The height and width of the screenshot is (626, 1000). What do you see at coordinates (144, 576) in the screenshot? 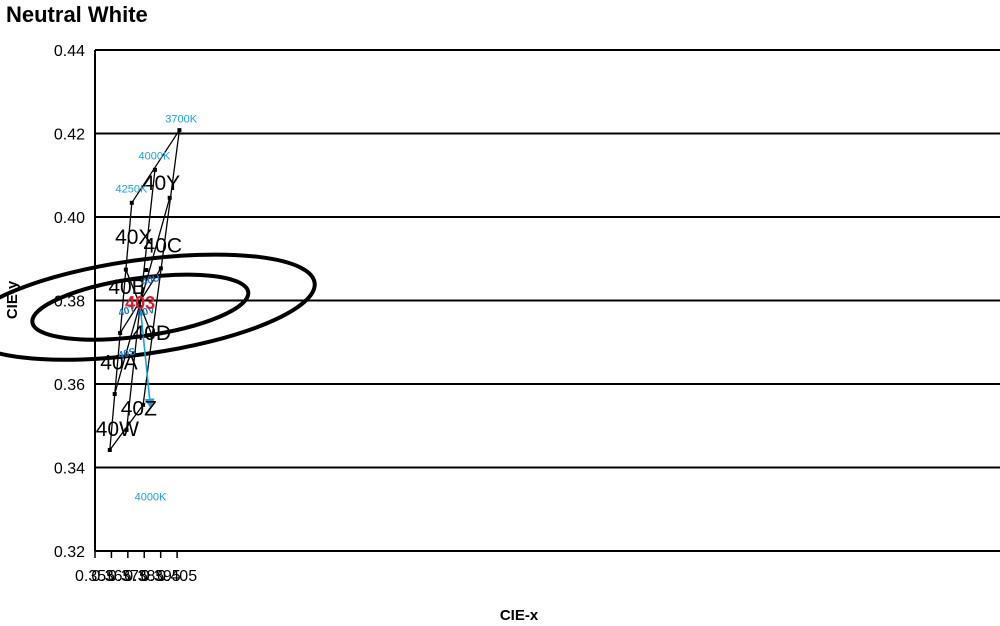
I see `x-tick-label: 0.385` at bounding box center [144, 576].